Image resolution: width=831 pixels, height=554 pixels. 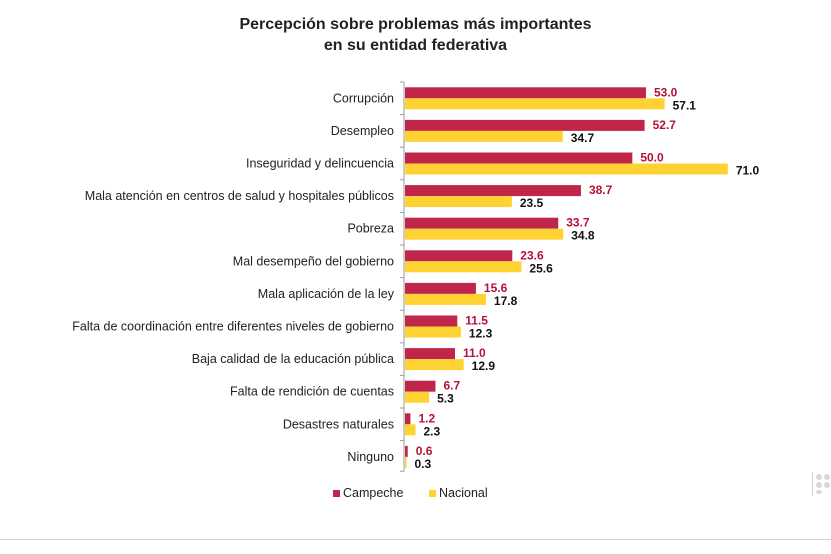 I want to click on legend-label-nacional: Nacional, so click(x=463, y=493).